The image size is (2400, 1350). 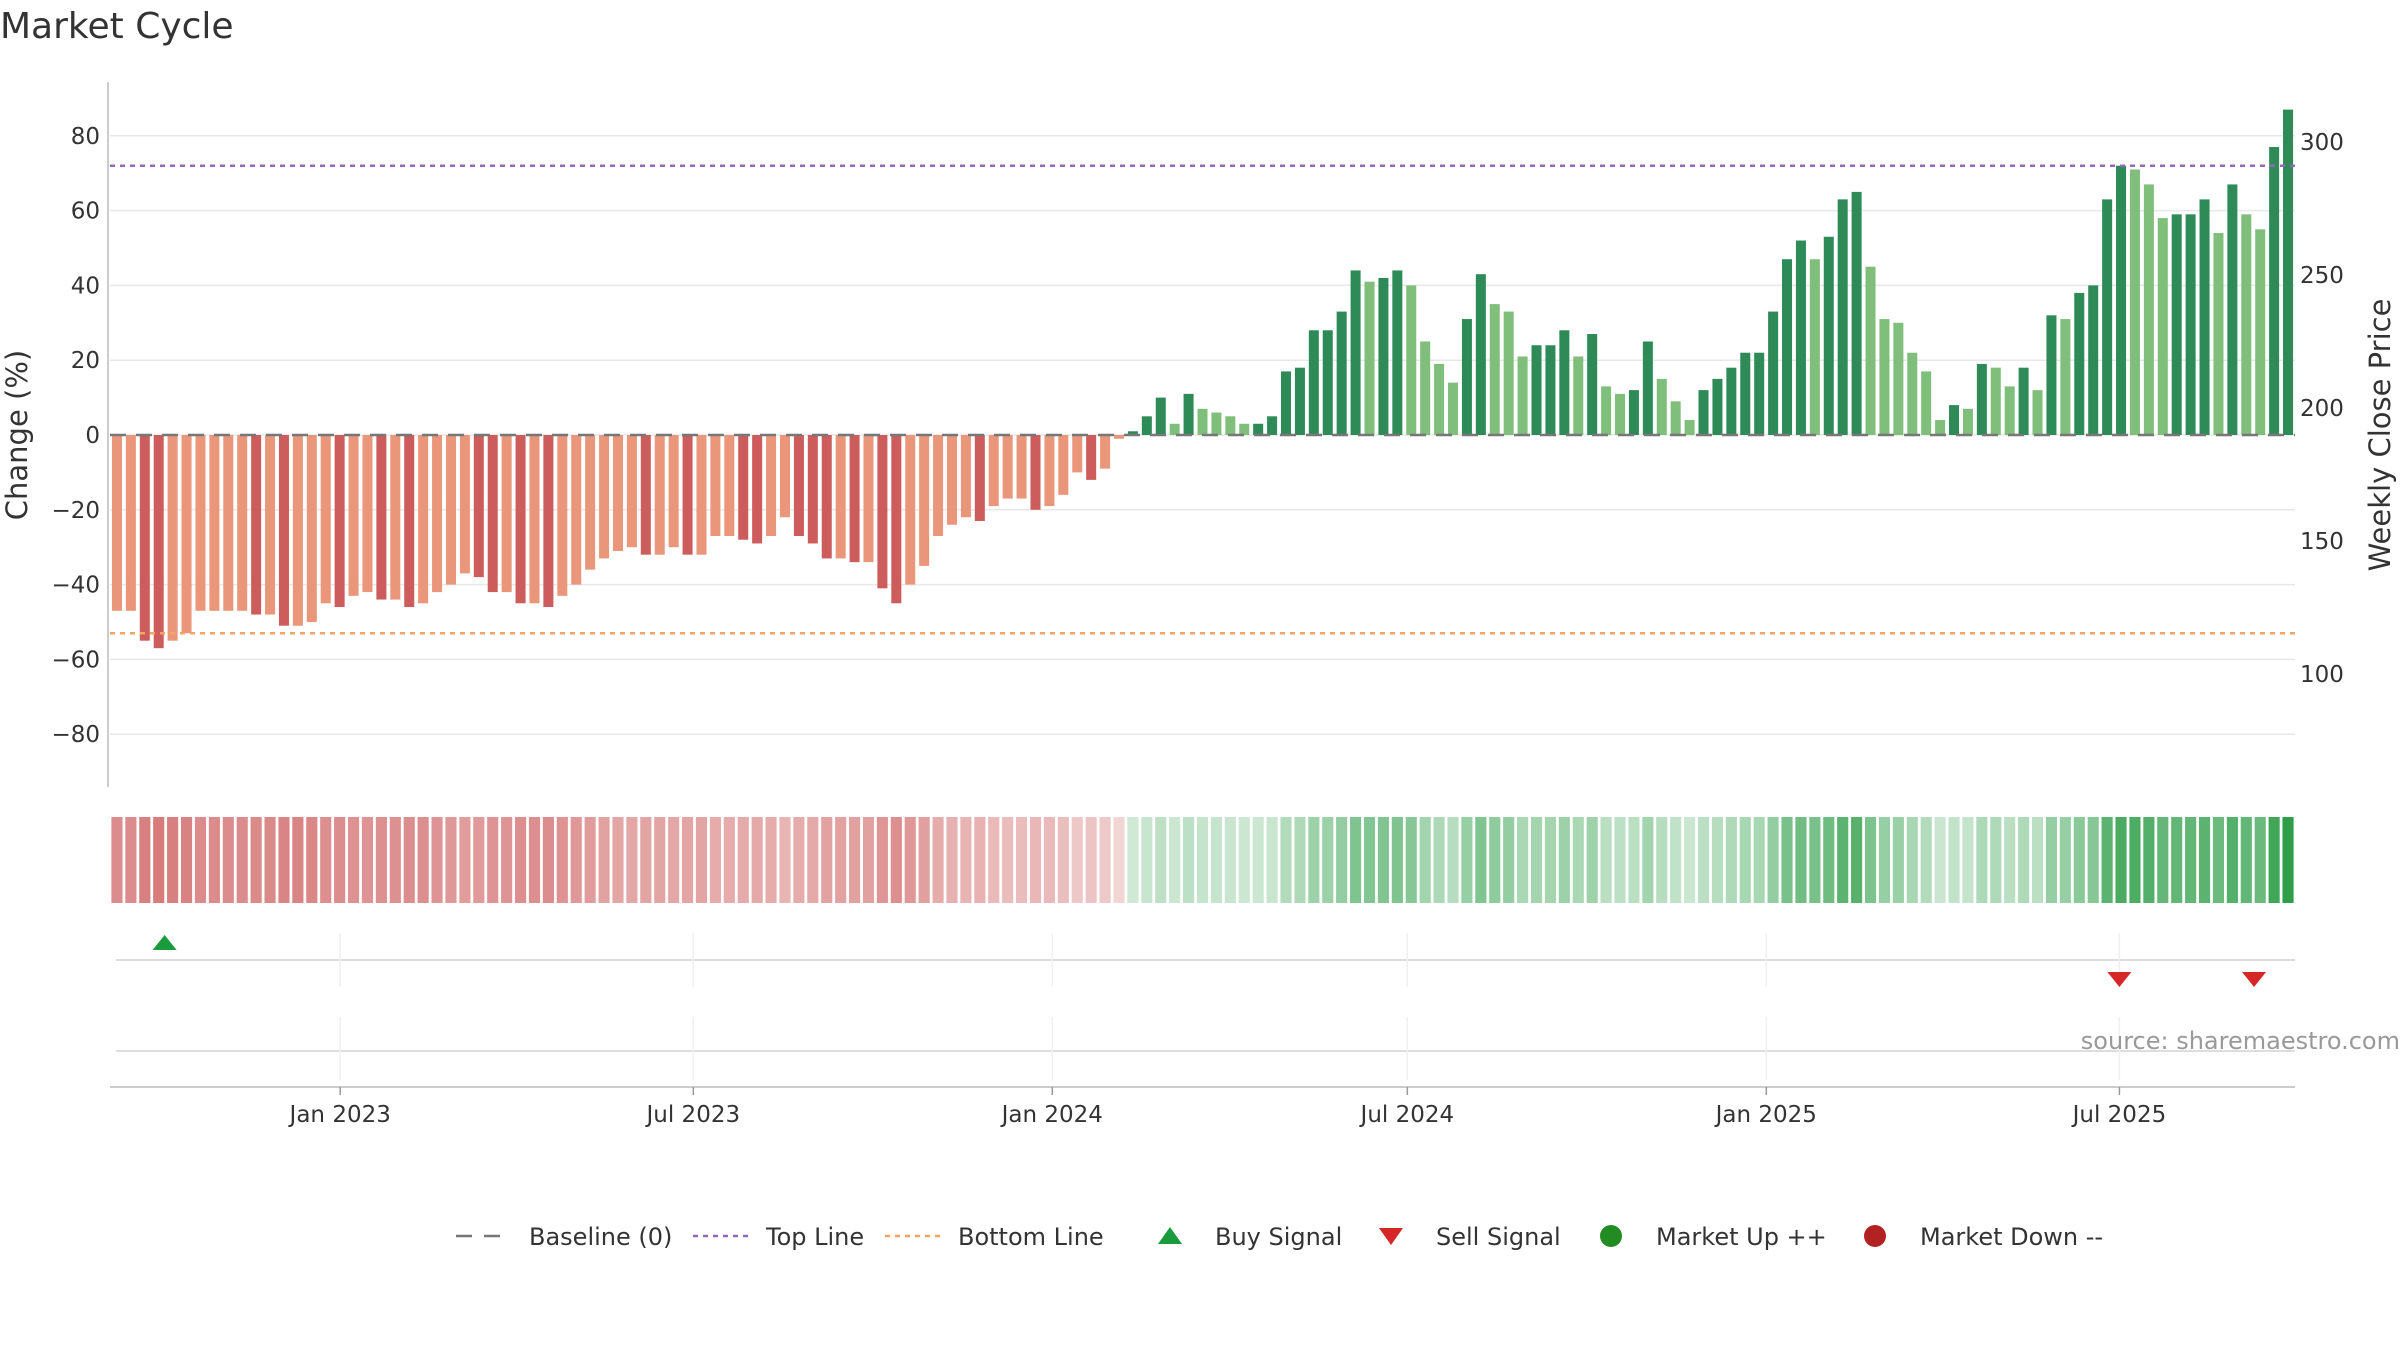 What do you see at coordinates (2322, 409) in the screenshot?
I see `y2-tick-label: 200` at bounding box center [2322, 409].